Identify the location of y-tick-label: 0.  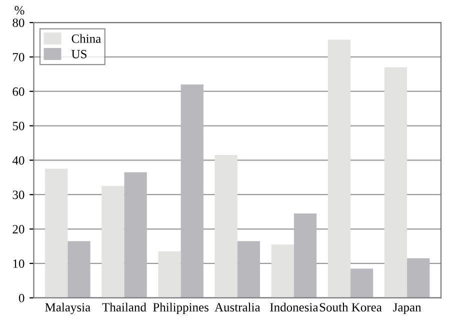
(21, 298).